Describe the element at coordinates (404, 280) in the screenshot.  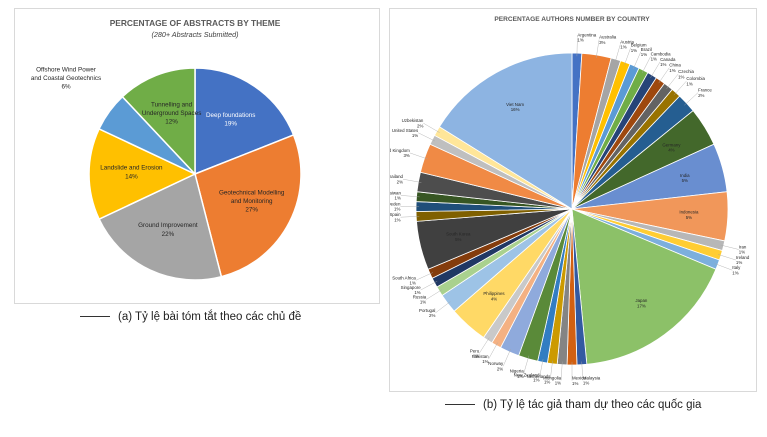
I see `data-label-south-africa: South Africa 1%` at that location.